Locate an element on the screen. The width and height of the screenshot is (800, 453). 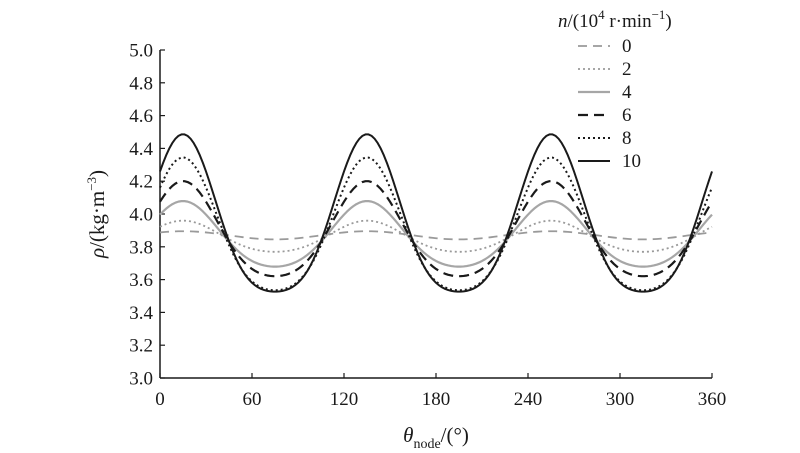
y-tick-label: 4.8 is located at coordinates (141, 83).